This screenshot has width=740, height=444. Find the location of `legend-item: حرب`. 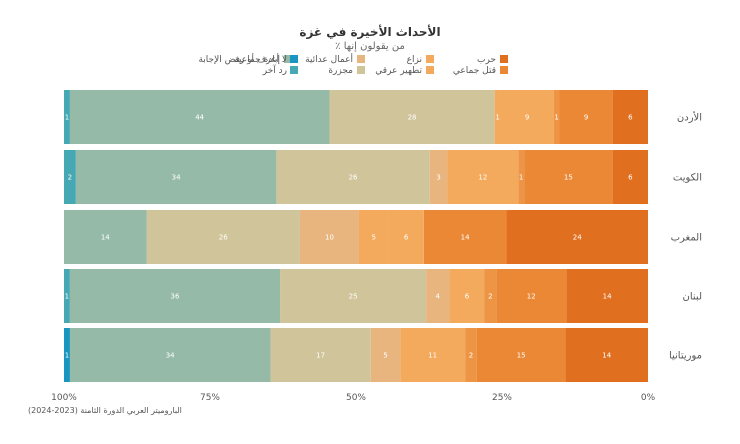

legend-item: حرب is located at coordinates (492, 60).